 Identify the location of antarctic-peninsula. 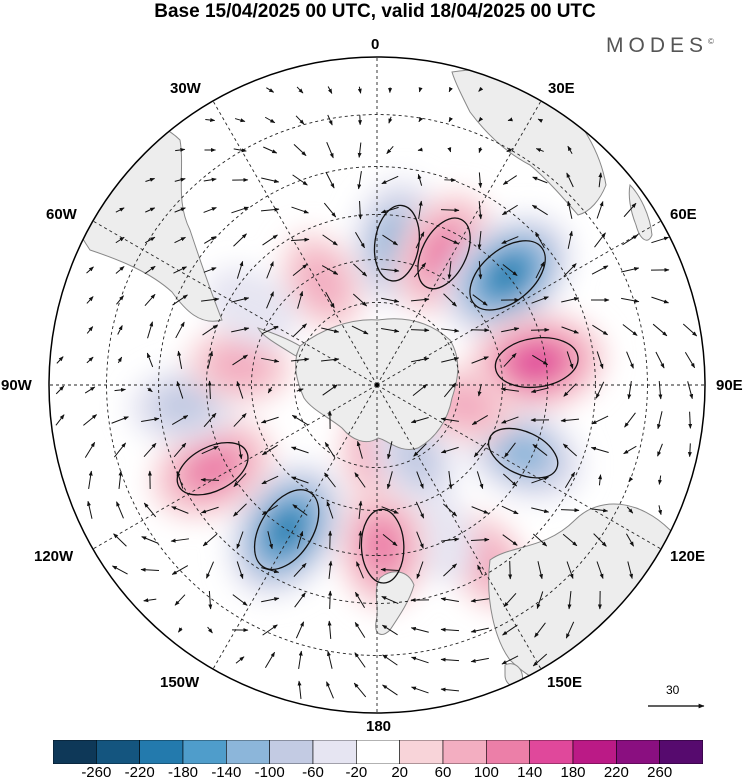
(279, 342).